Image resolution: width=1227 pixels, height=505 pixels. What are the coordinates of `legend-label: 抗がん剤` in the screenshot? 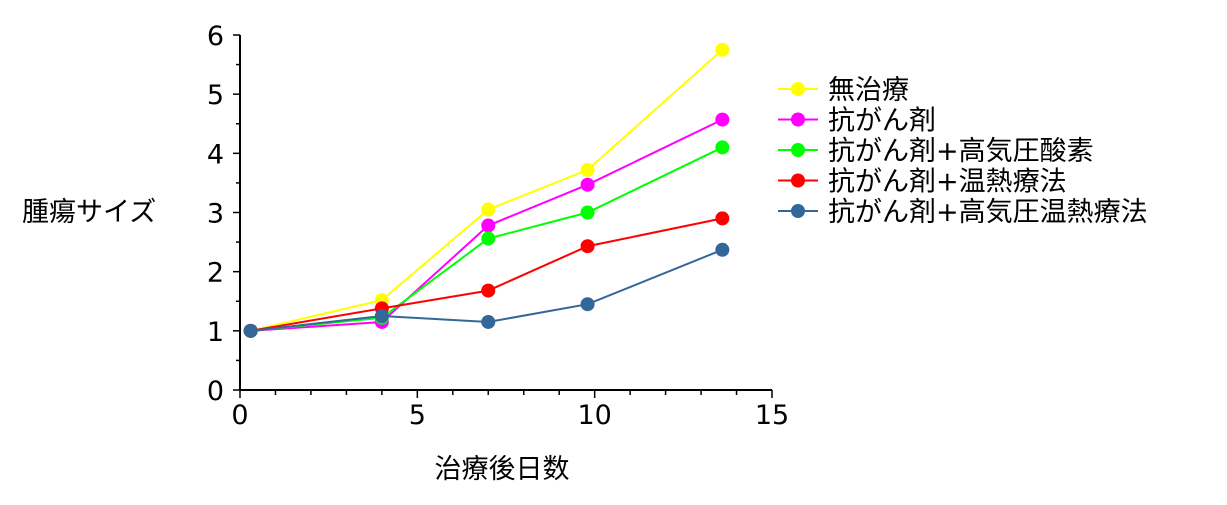 It's located at (882, 121).